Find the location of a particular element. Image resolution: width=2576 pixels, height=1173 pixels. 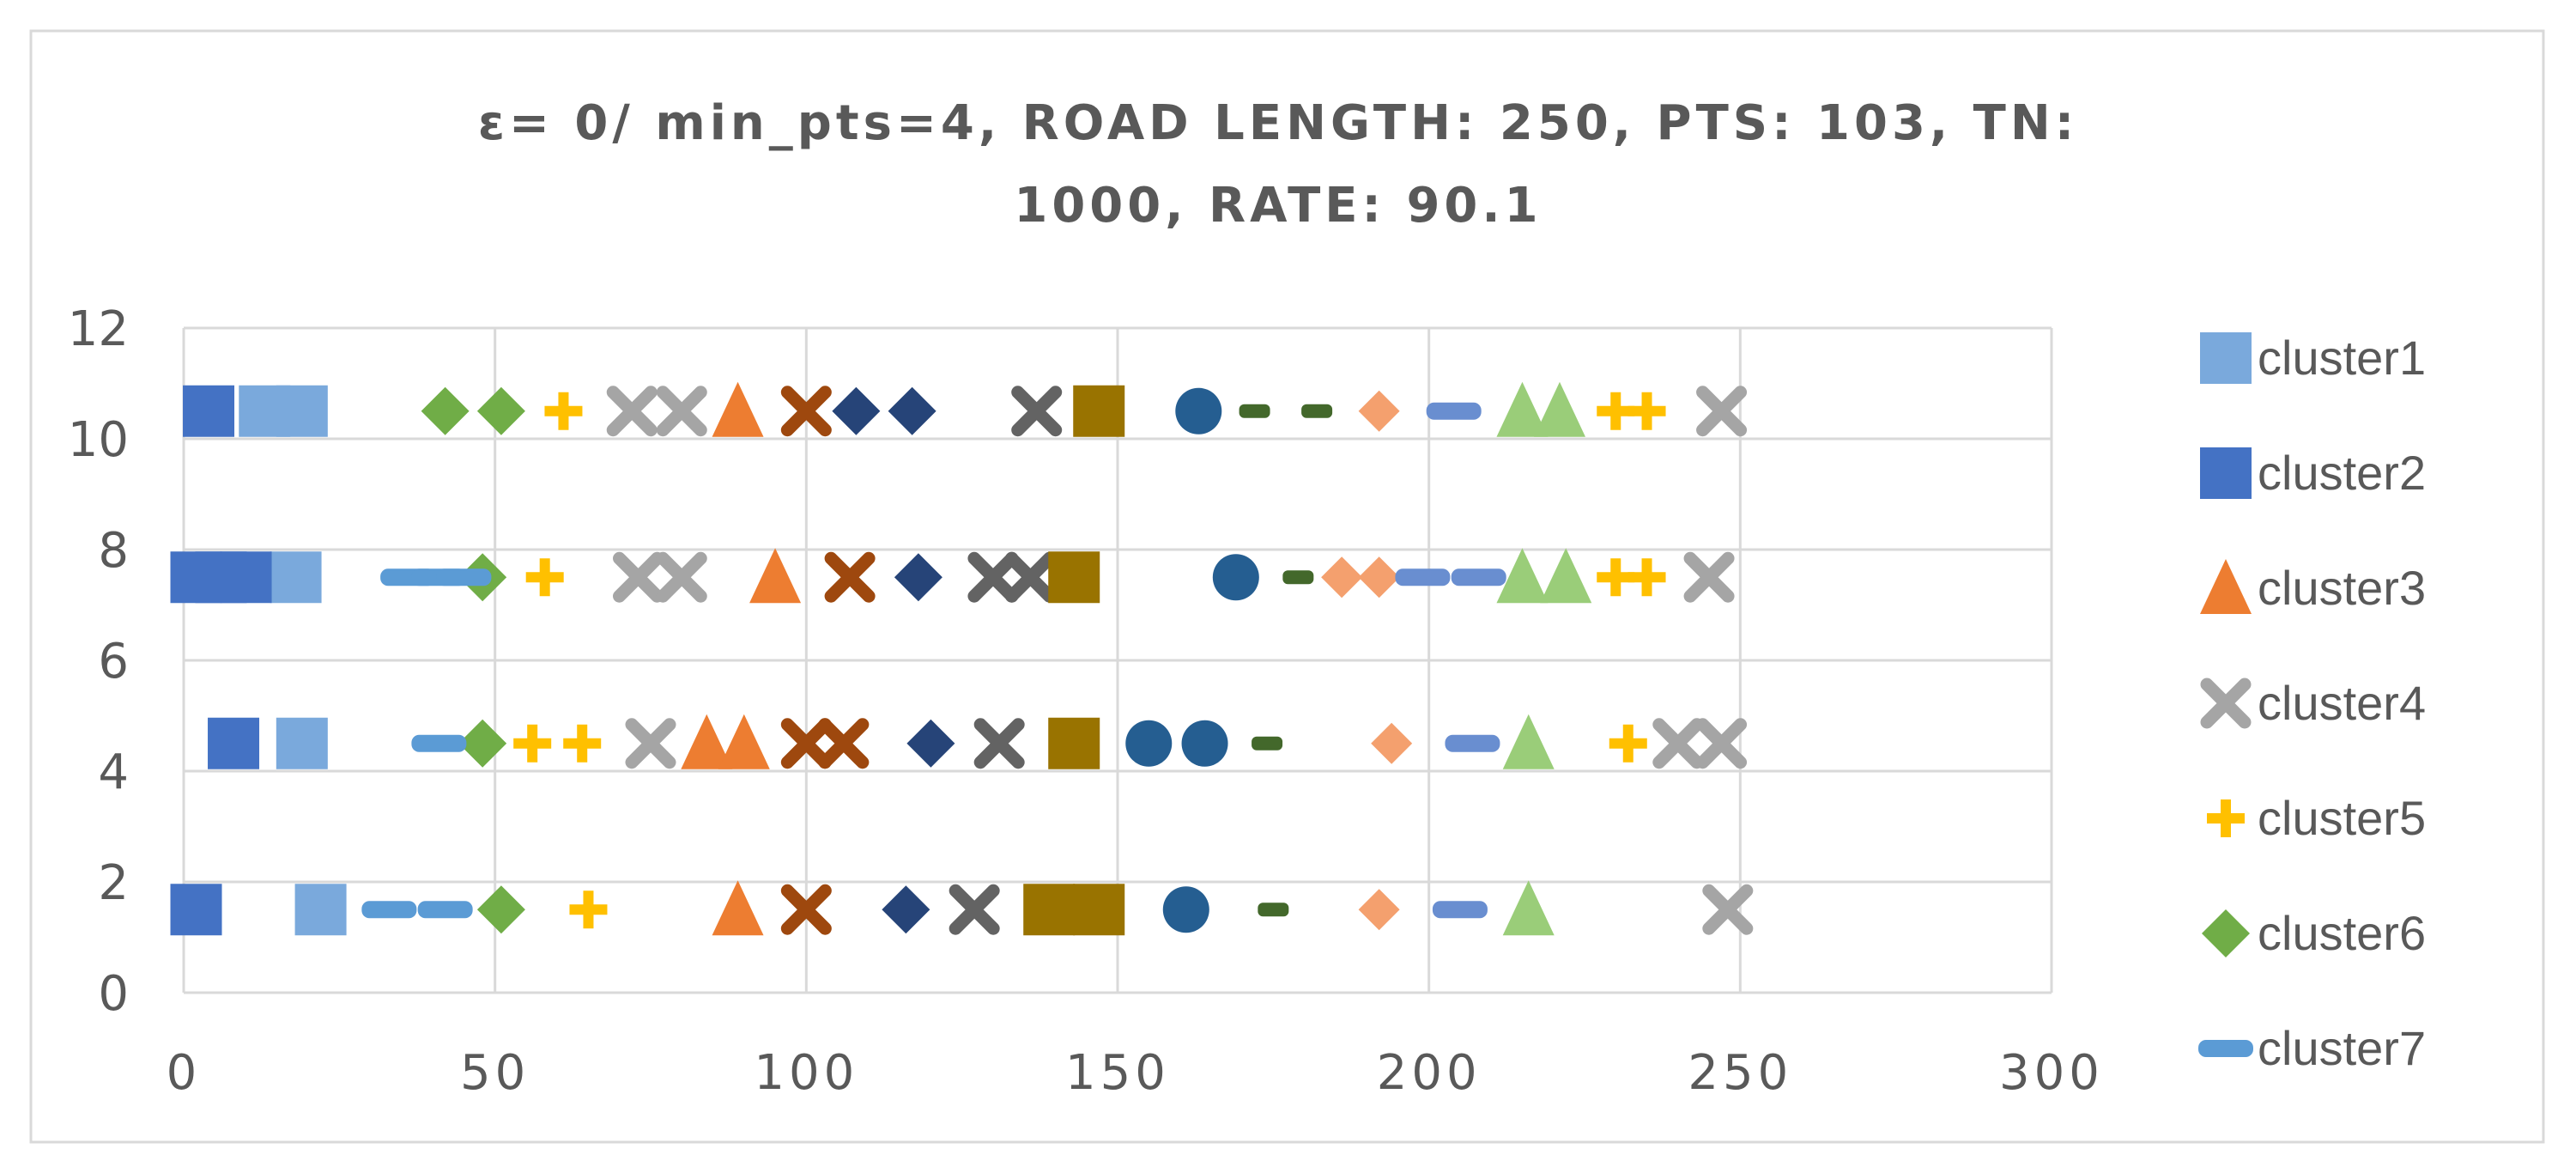

legend-item-cluster6: cluster6 is located at coordinates (2314, 933).